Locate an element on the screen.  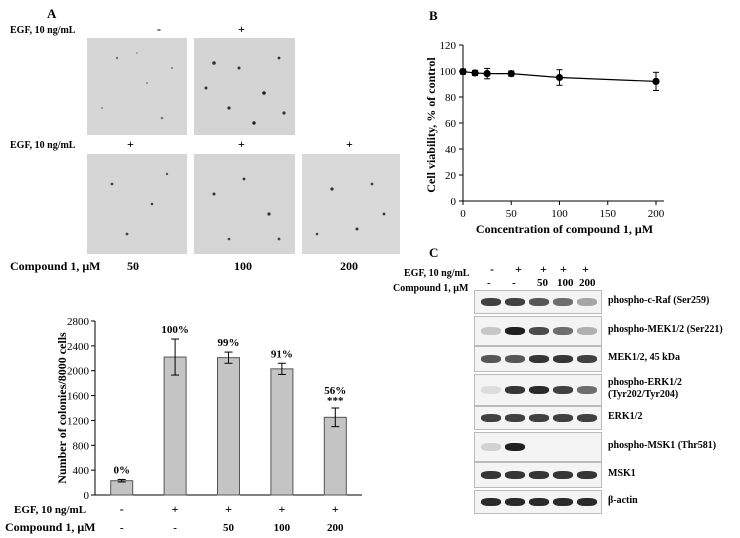
compound-value: 50 is located at coordinates (229, 528).